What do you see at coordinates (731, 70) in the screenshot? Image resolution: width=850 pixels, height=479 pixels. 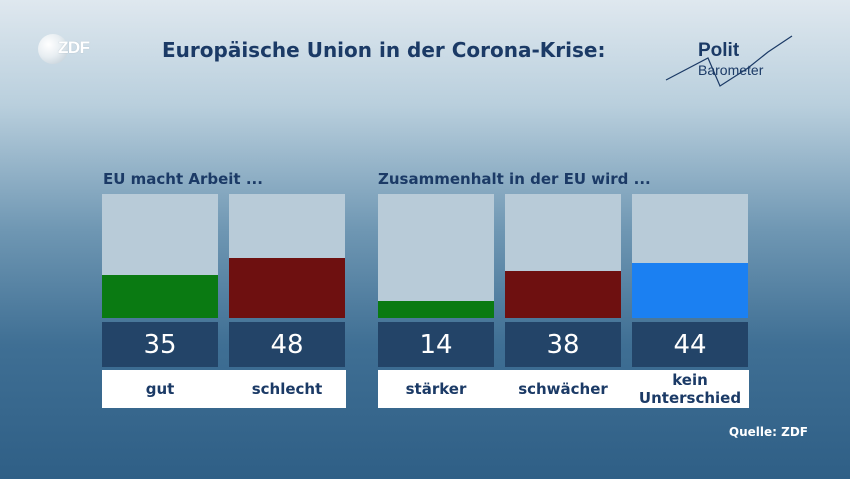 I see `politbarometer-bottom: Barometer` at bounding box center [731, 70].